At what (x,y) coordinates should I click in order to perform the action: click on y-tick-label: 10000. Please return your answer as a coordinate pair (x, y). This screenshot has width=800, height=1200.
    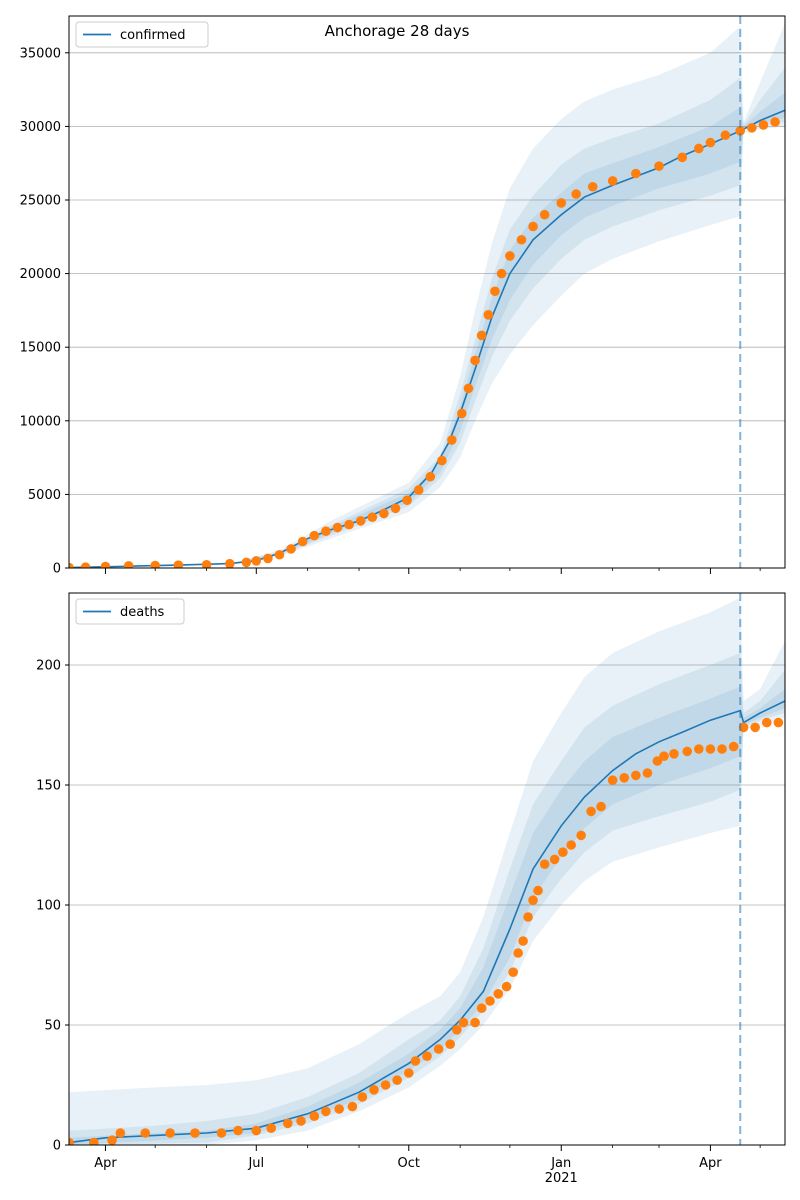
    Looking at the image, I should click on (40, 421).